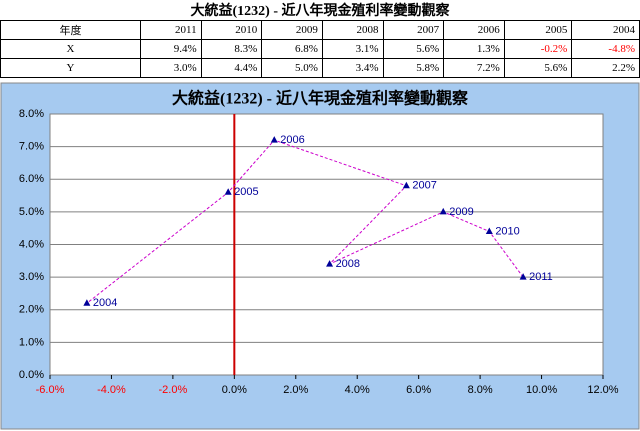 This screenshot has width=640, height=431. What do you see at coordinates (50, 390) in the screenshot?
I see `x-tick-label: -6.0%` at bounding box center [50, 390].